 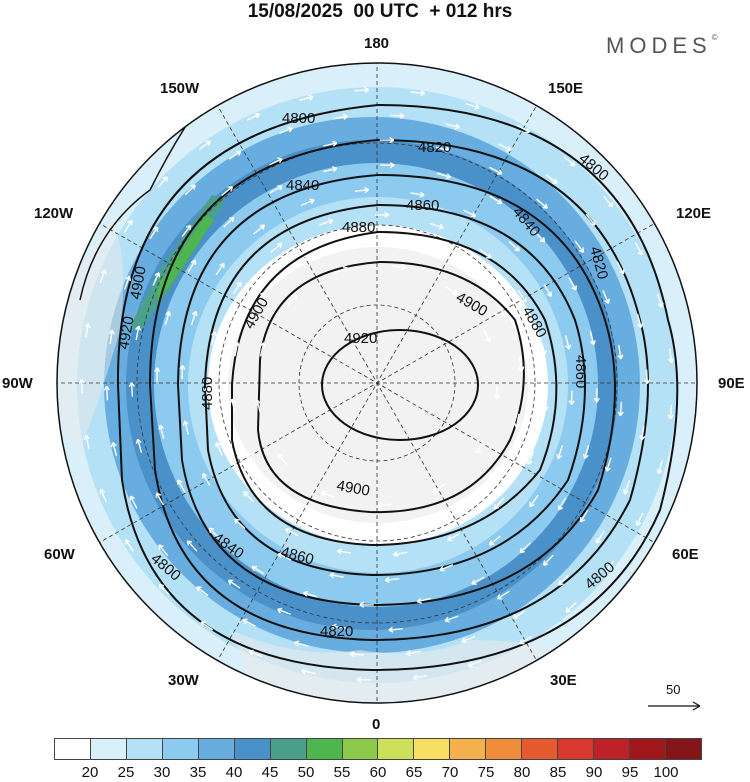 I want to click on lon-label-150w: 150W, so click(x=180, y=88).